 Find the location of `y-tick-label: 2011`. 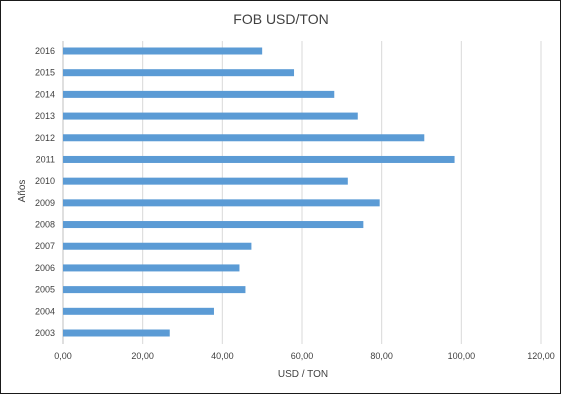

y-tick-label: 2011 is located at coordinates (45, 159).